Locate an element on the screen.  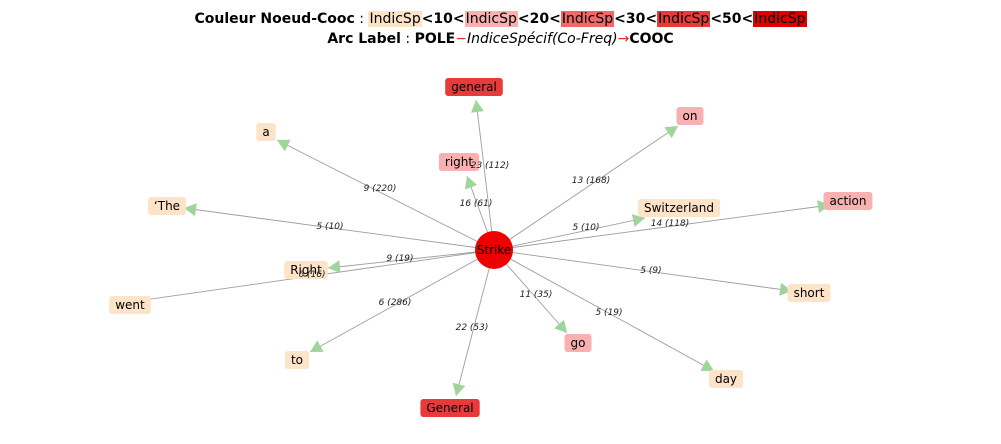
node-label-action: action is located at coordinates (848, 201).